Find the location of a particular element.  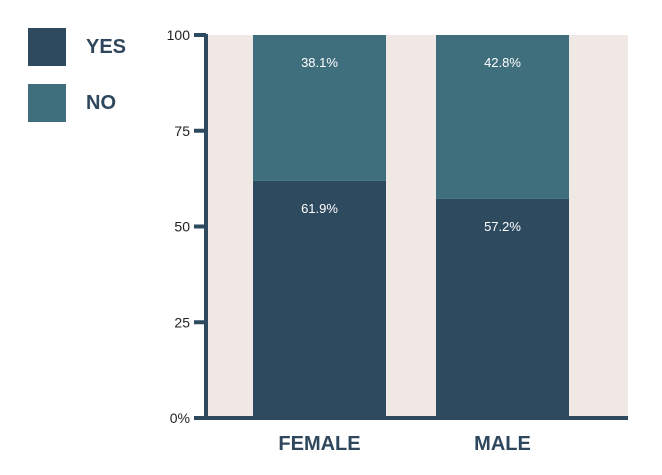

bar-no-female is located at coordinates (319, 108).